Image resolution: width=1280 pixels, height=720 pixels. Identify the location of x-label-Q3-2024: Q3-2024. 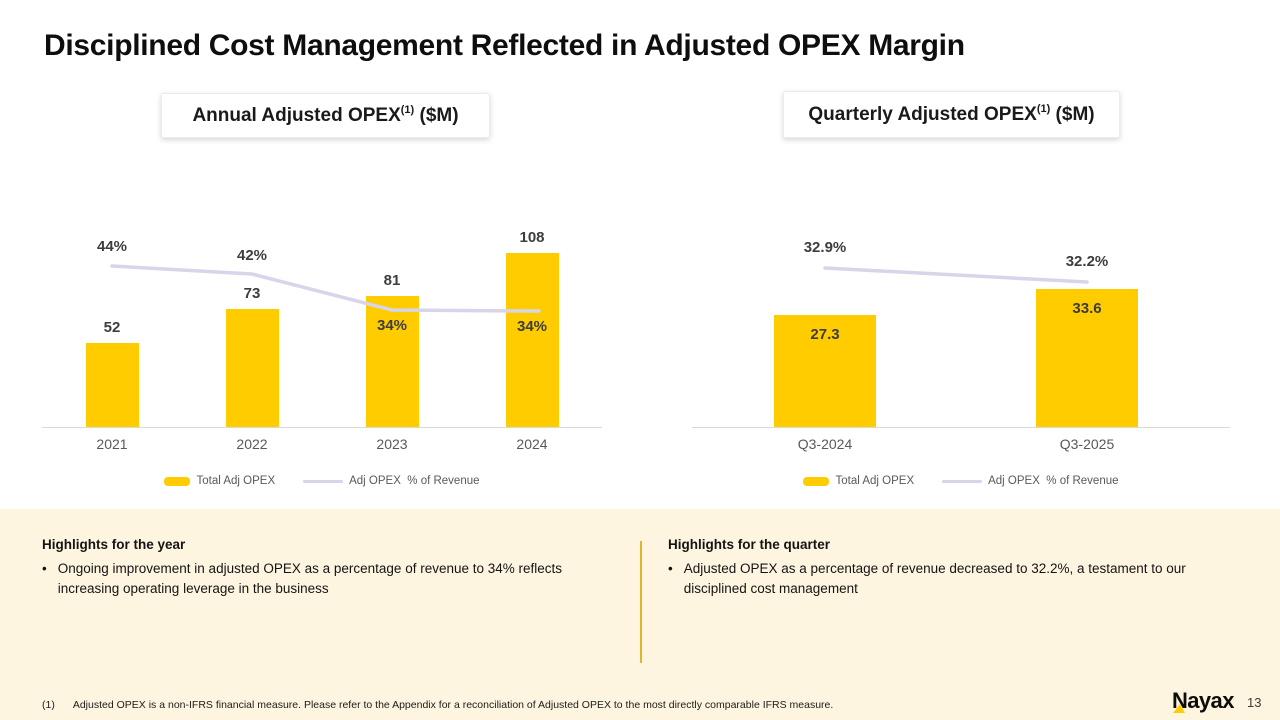
(825, 444).